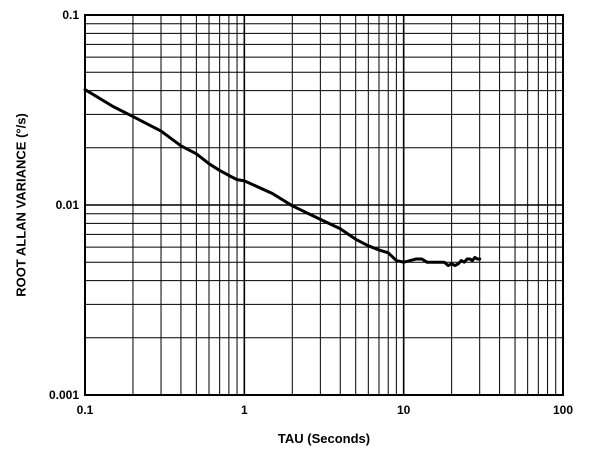 This screenshot has width=589, height=454. What do you see at coordinates (404, 410) in the screenshot?
I see `x-tick-label: 10` at bounding box center [404, 410].